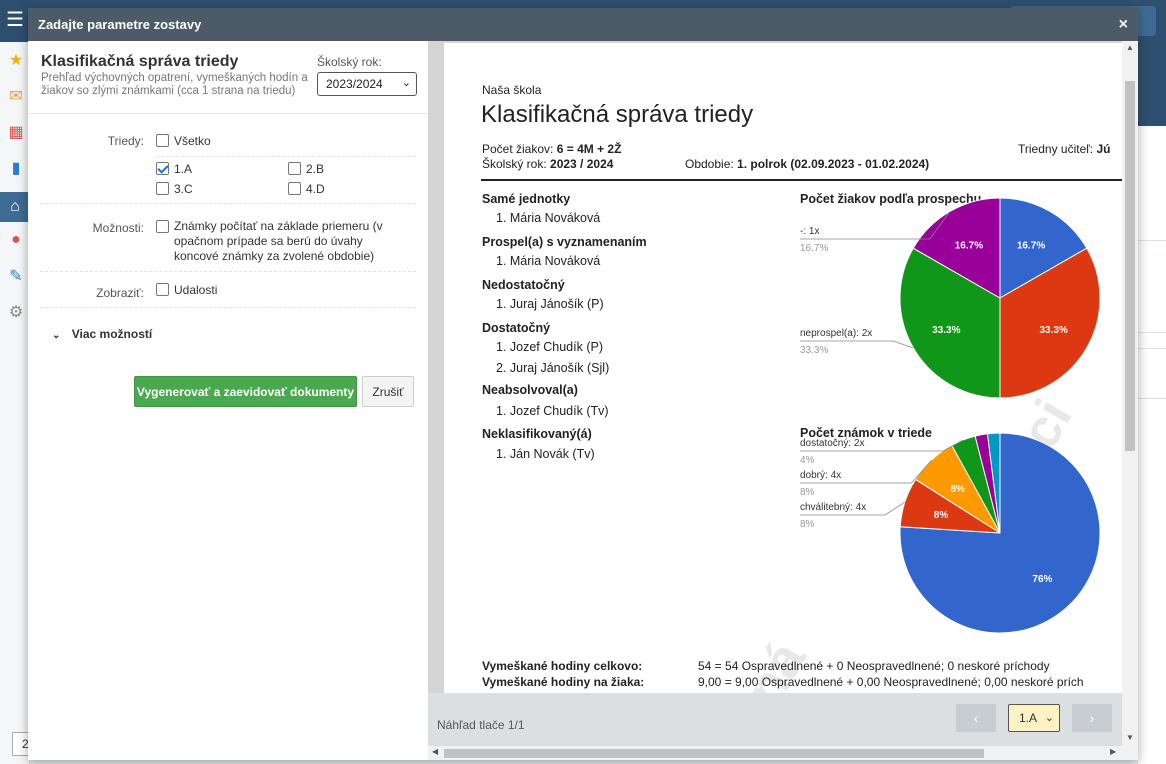 Image resolution: width=1166 pixels, height=764 pixels. What do you see at coordinates (112, 334) in the screenshot?
I see `more-options-label: Viac možností` at bounding box center [112, 334].